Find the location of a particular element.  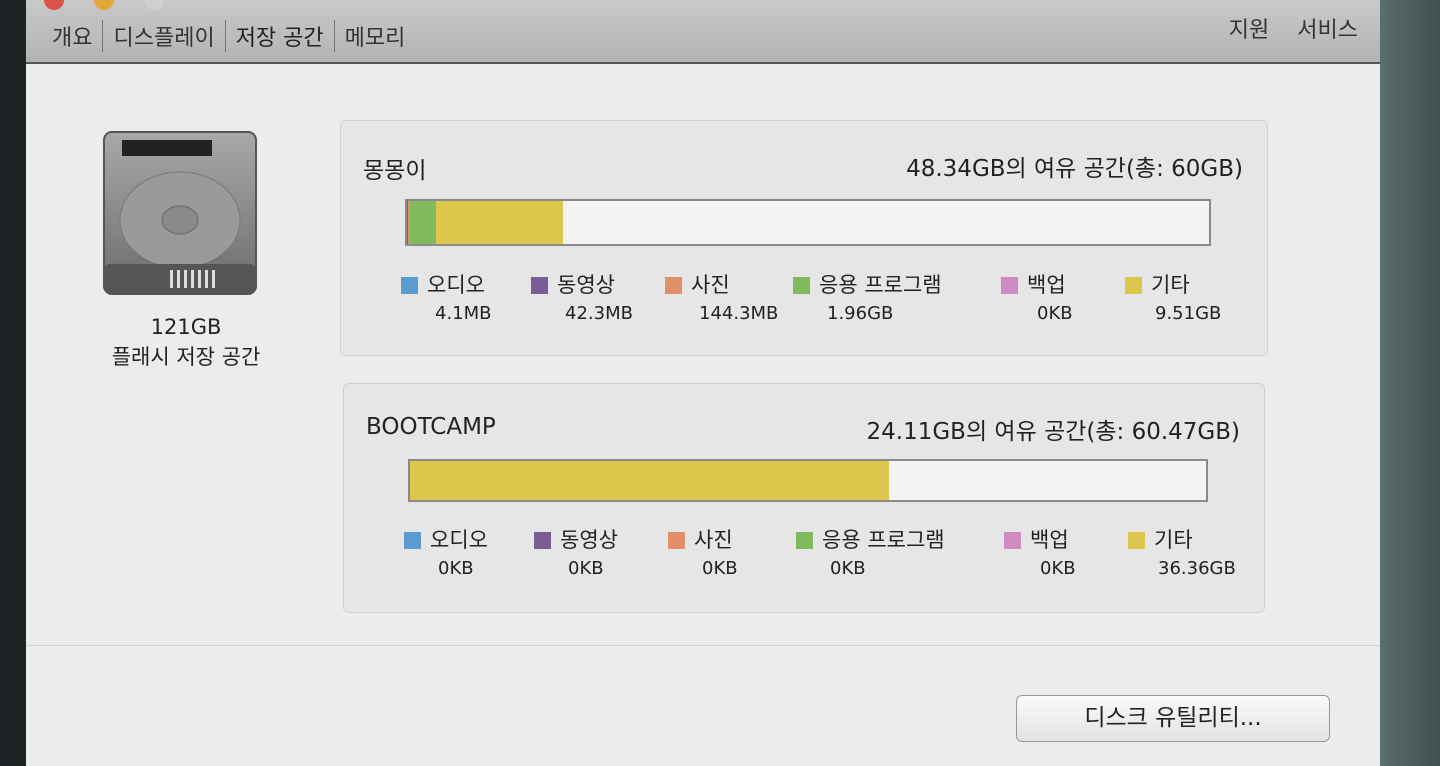

legend-item-photos: 사진 0KB is located at coordinates (703, 551).